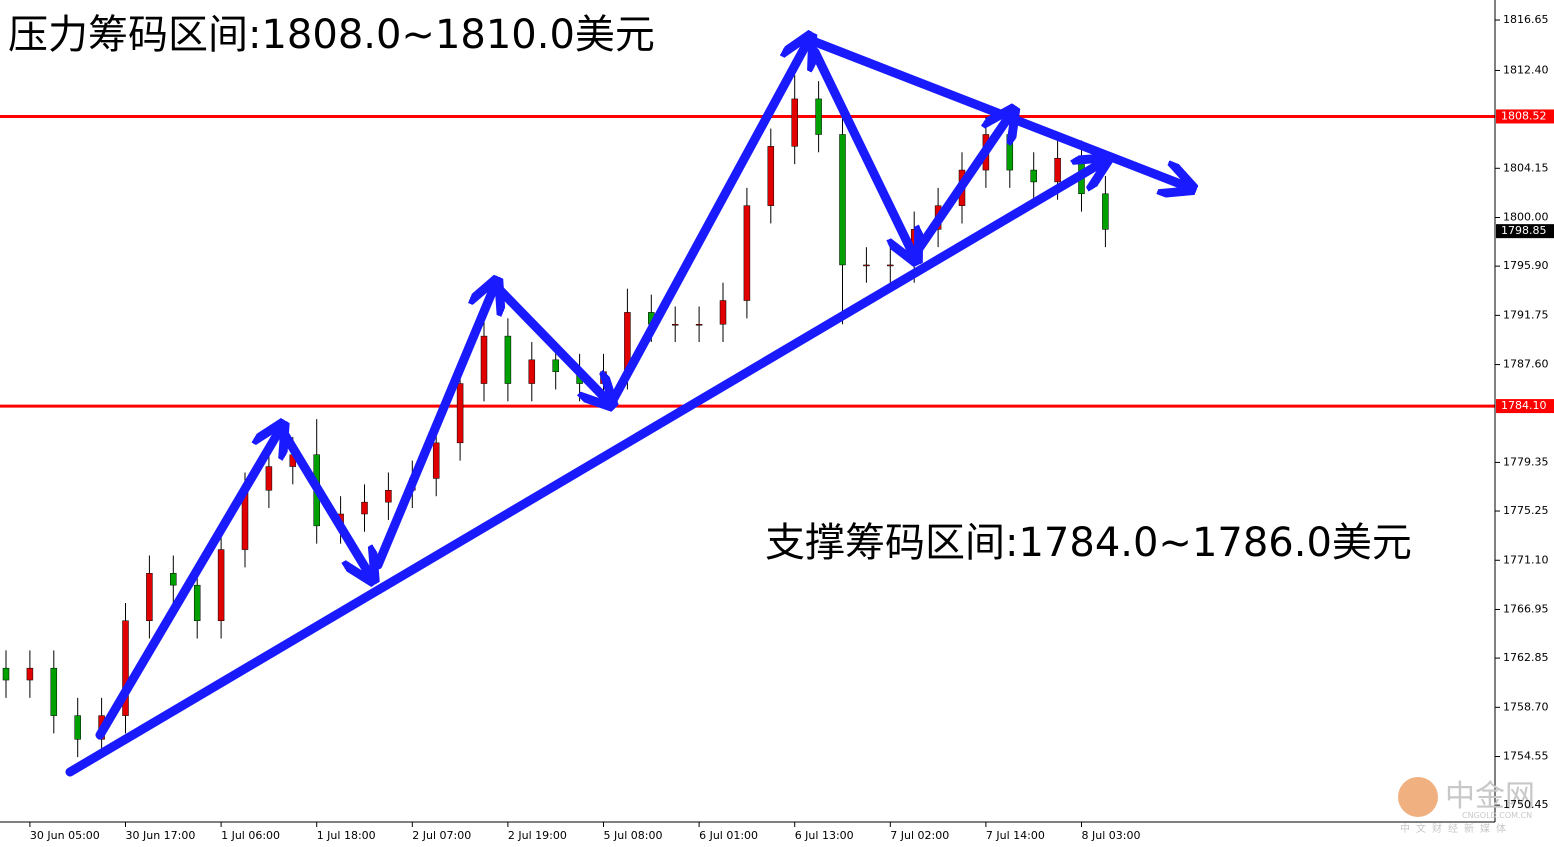  Describe the element at coordinates (1088, 543) in the screenshot. I see `annotation: 支撑筹码区间:1784.0~1786.0美元` at that location.